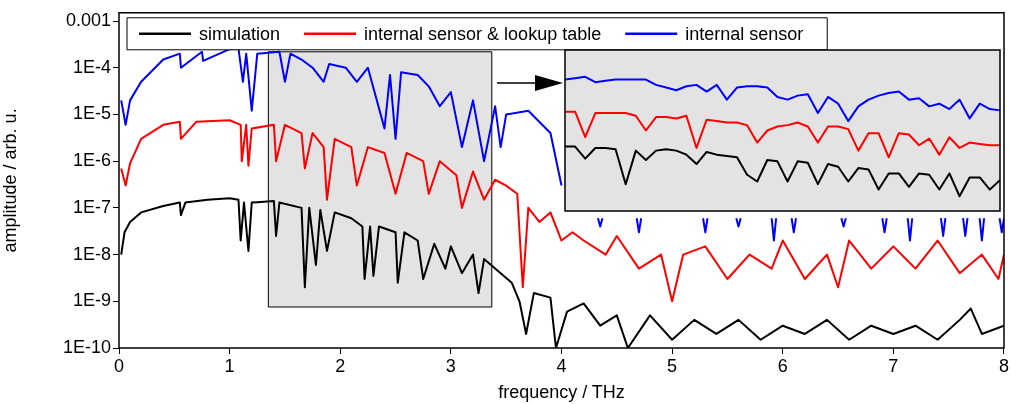 The height and width of the screenshot is (404, 1011). I want to click on legend-label: simulation, so click(240, 33).